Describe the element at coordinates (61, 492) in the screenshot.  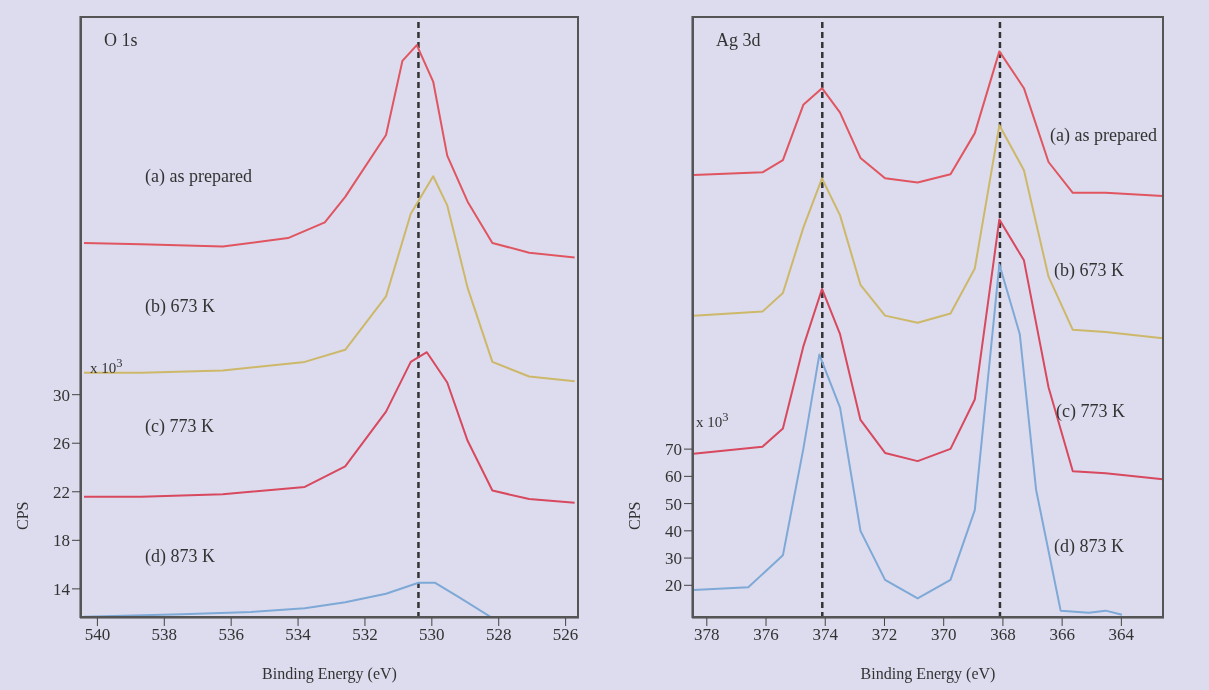
I see `y-tick-label: 22` at that location.